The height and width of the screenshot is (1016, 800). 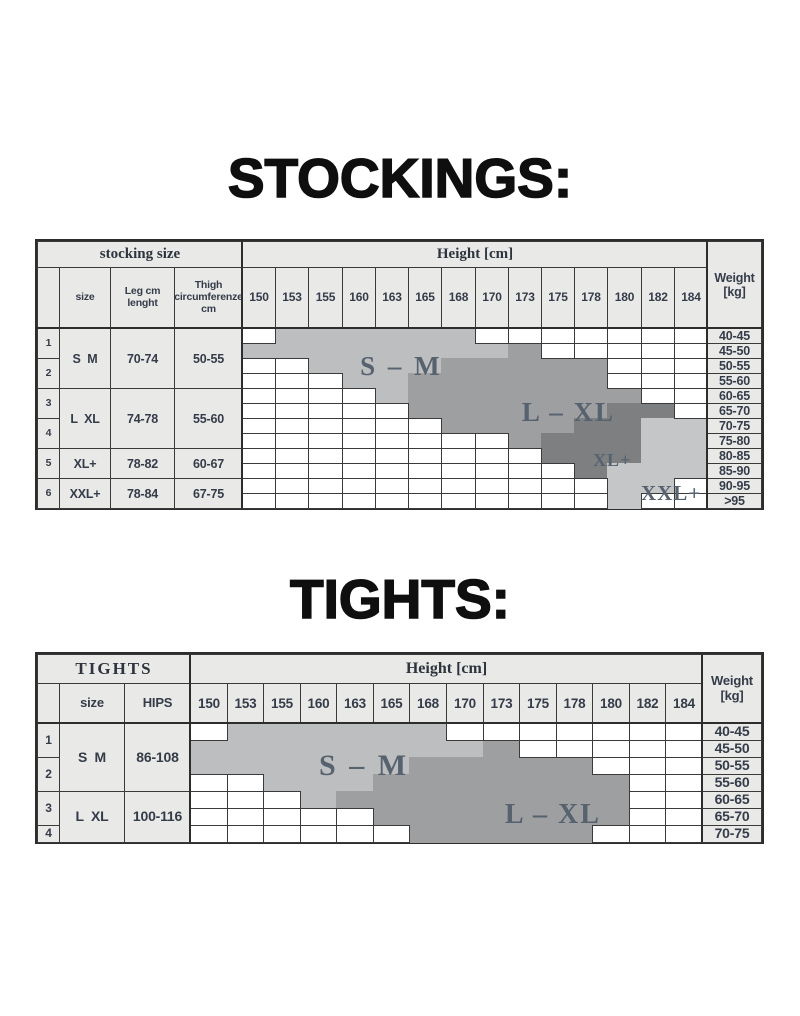 I want to click on weight-cell: 75-80, so click(x=734, y=441).